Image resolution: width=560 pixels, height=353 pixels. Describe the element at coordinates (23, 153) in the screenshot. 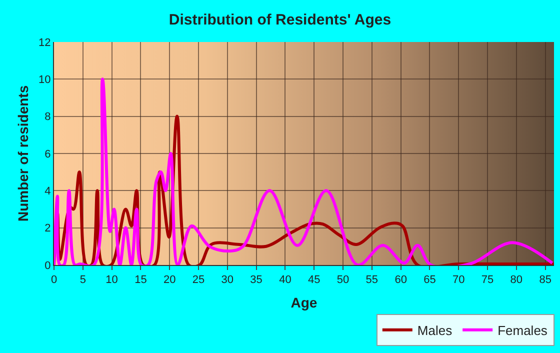

I see `y-axis-title: Number of residents` at that location.